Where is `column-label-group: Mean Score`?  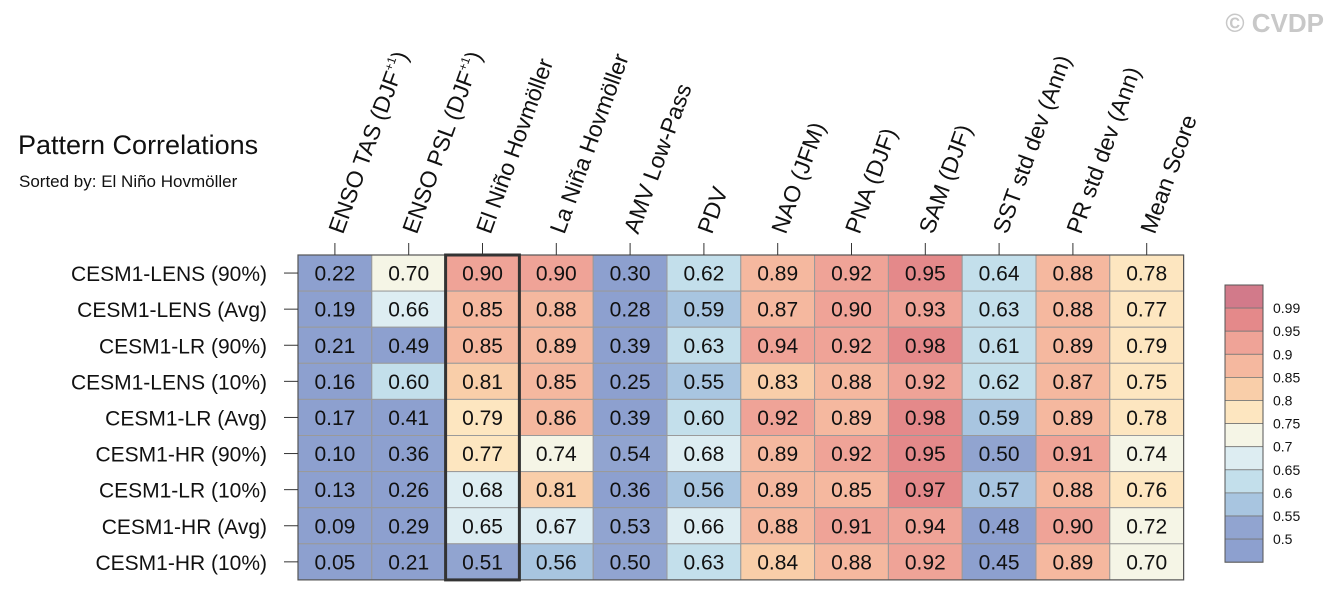
column-label-group: Mean Score is located at coordinates (1168, 173).